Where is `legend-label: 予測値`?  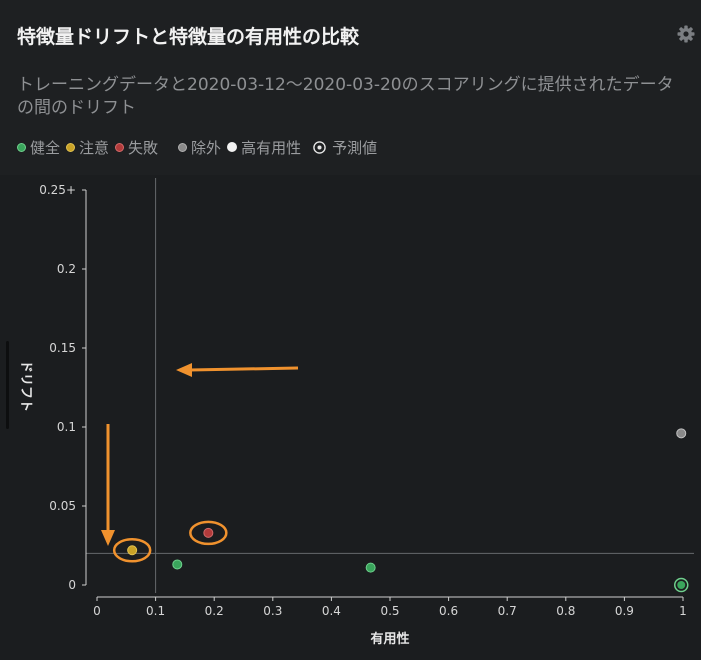
legend-label: 予測値 is located at coordinates (355, 147).